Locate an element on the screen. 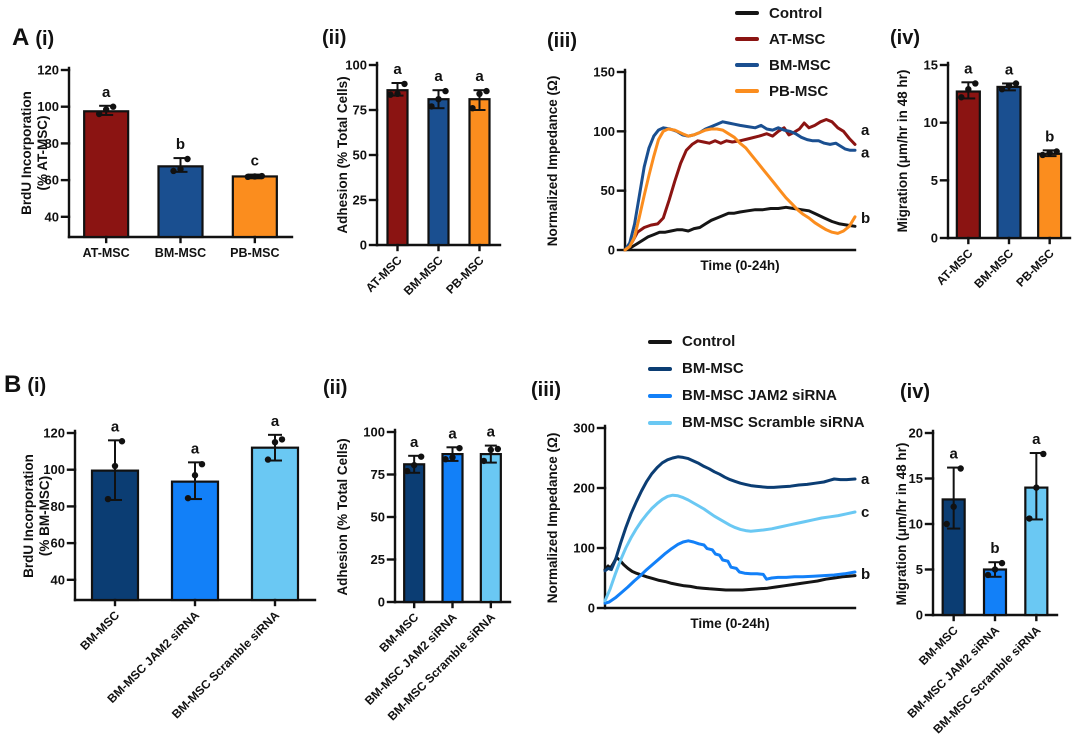 The height and width of the screenshot is (755, 1080). svg-text: 60 is located at coordinates (58, 543).